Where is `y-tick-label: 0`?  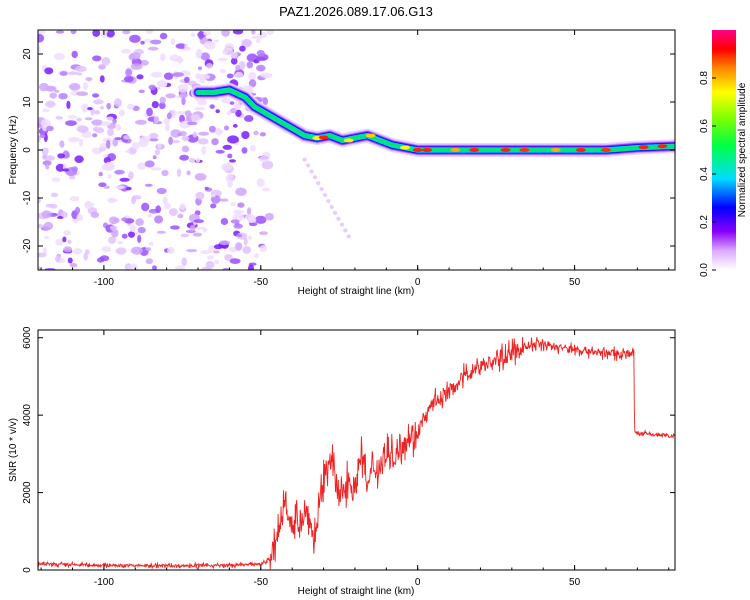 y-tick-label: 0 is located at coordinates (27, 150).